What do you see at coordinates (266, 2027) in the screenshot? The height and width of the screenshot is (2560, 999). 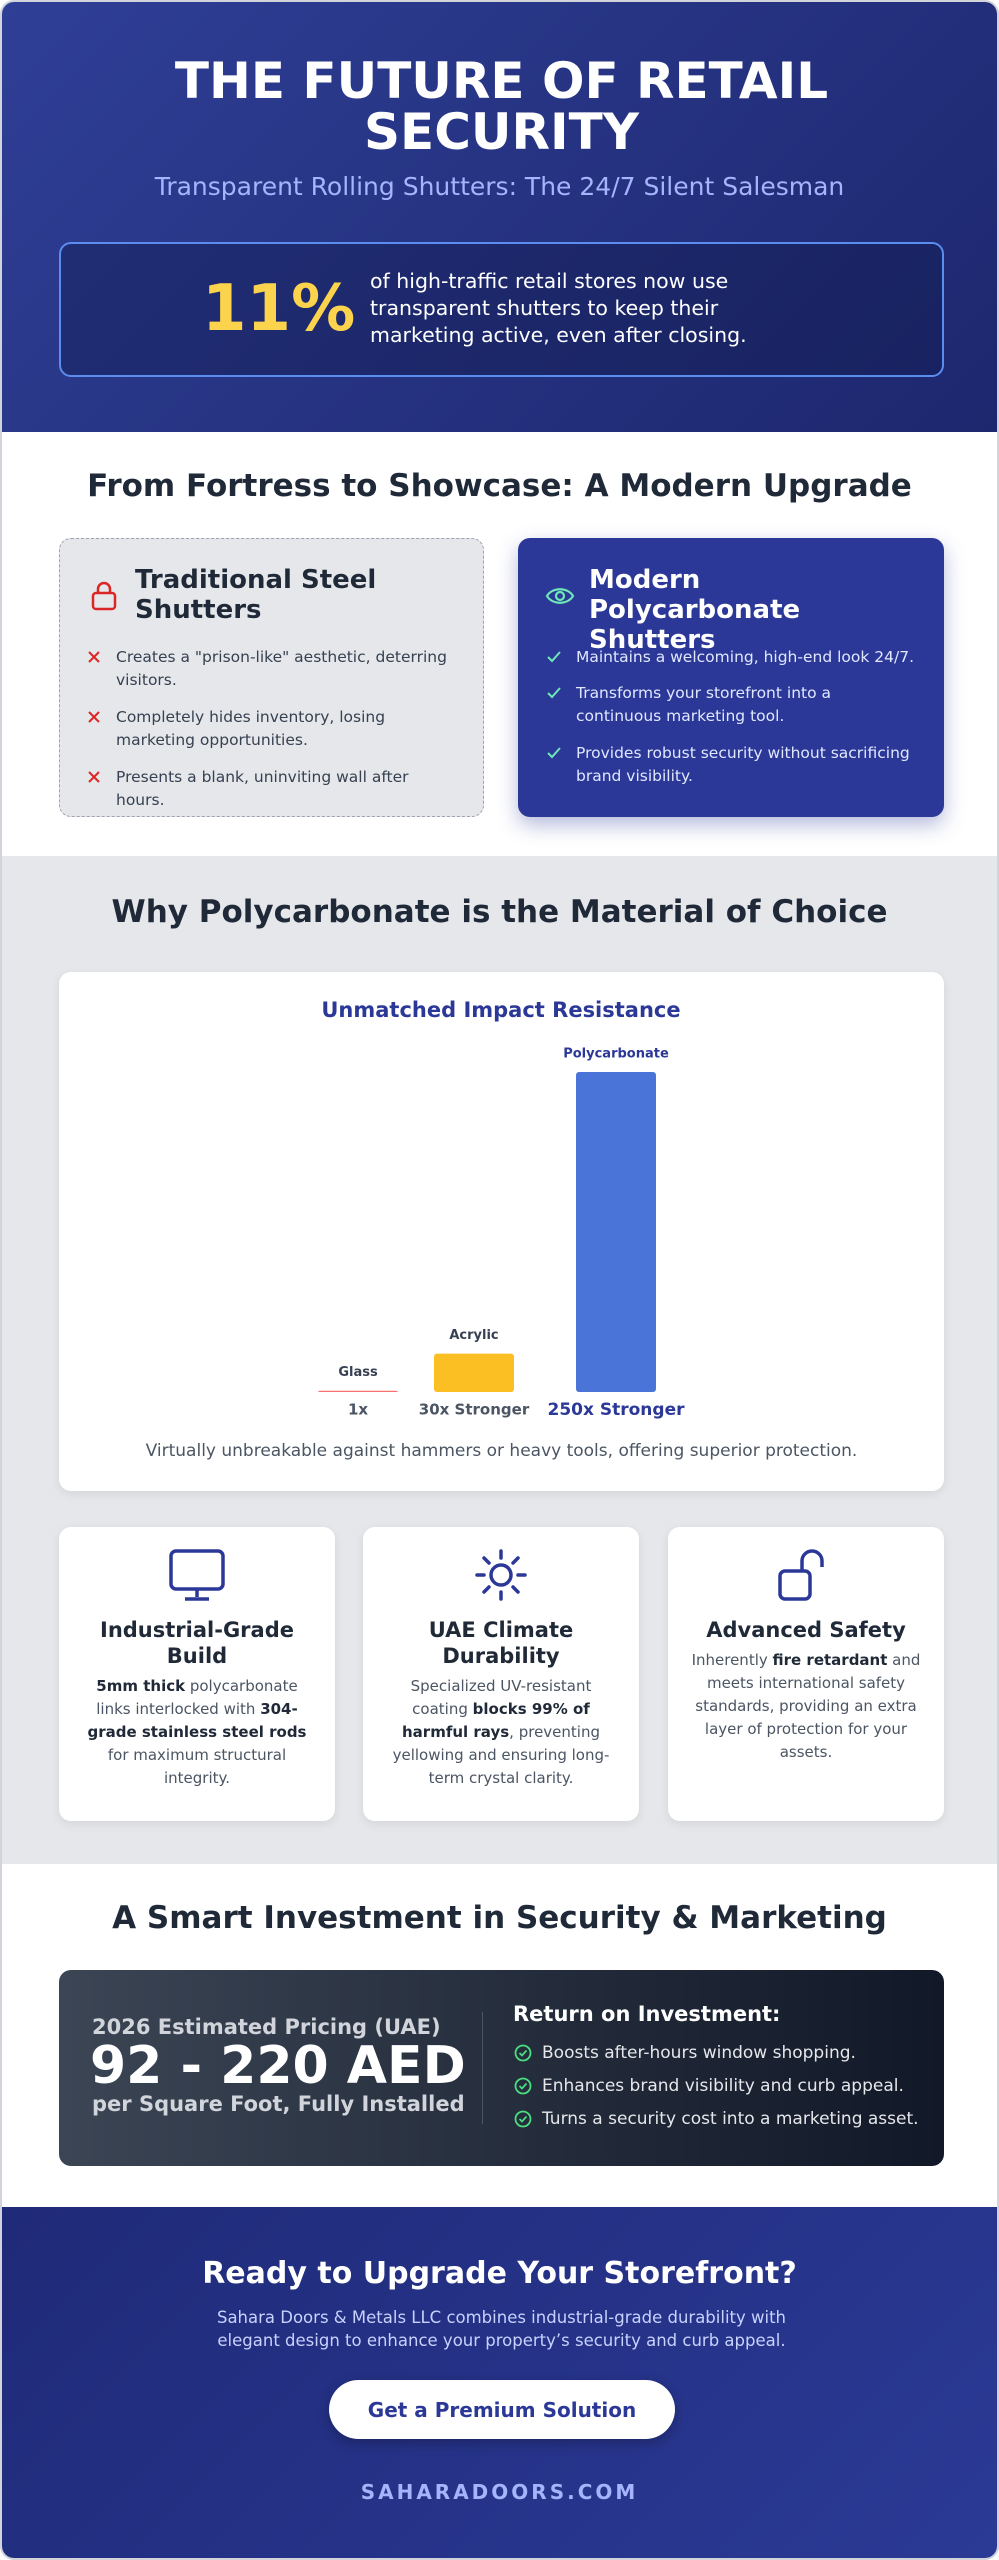 I see `pricing-label: 2026 Estimated Pricing (UAE)` at bounding box center [266, 2027].